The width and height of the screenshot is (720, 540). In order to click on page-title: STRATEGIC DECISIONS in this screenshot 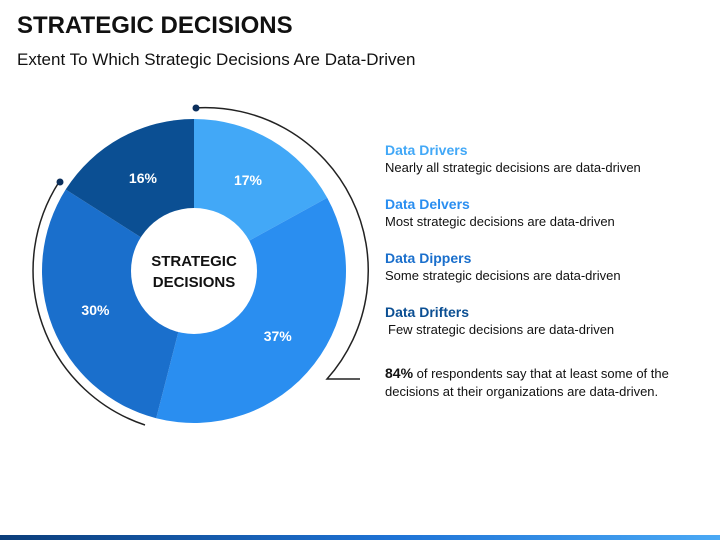, I will do `click(155, 25)`.